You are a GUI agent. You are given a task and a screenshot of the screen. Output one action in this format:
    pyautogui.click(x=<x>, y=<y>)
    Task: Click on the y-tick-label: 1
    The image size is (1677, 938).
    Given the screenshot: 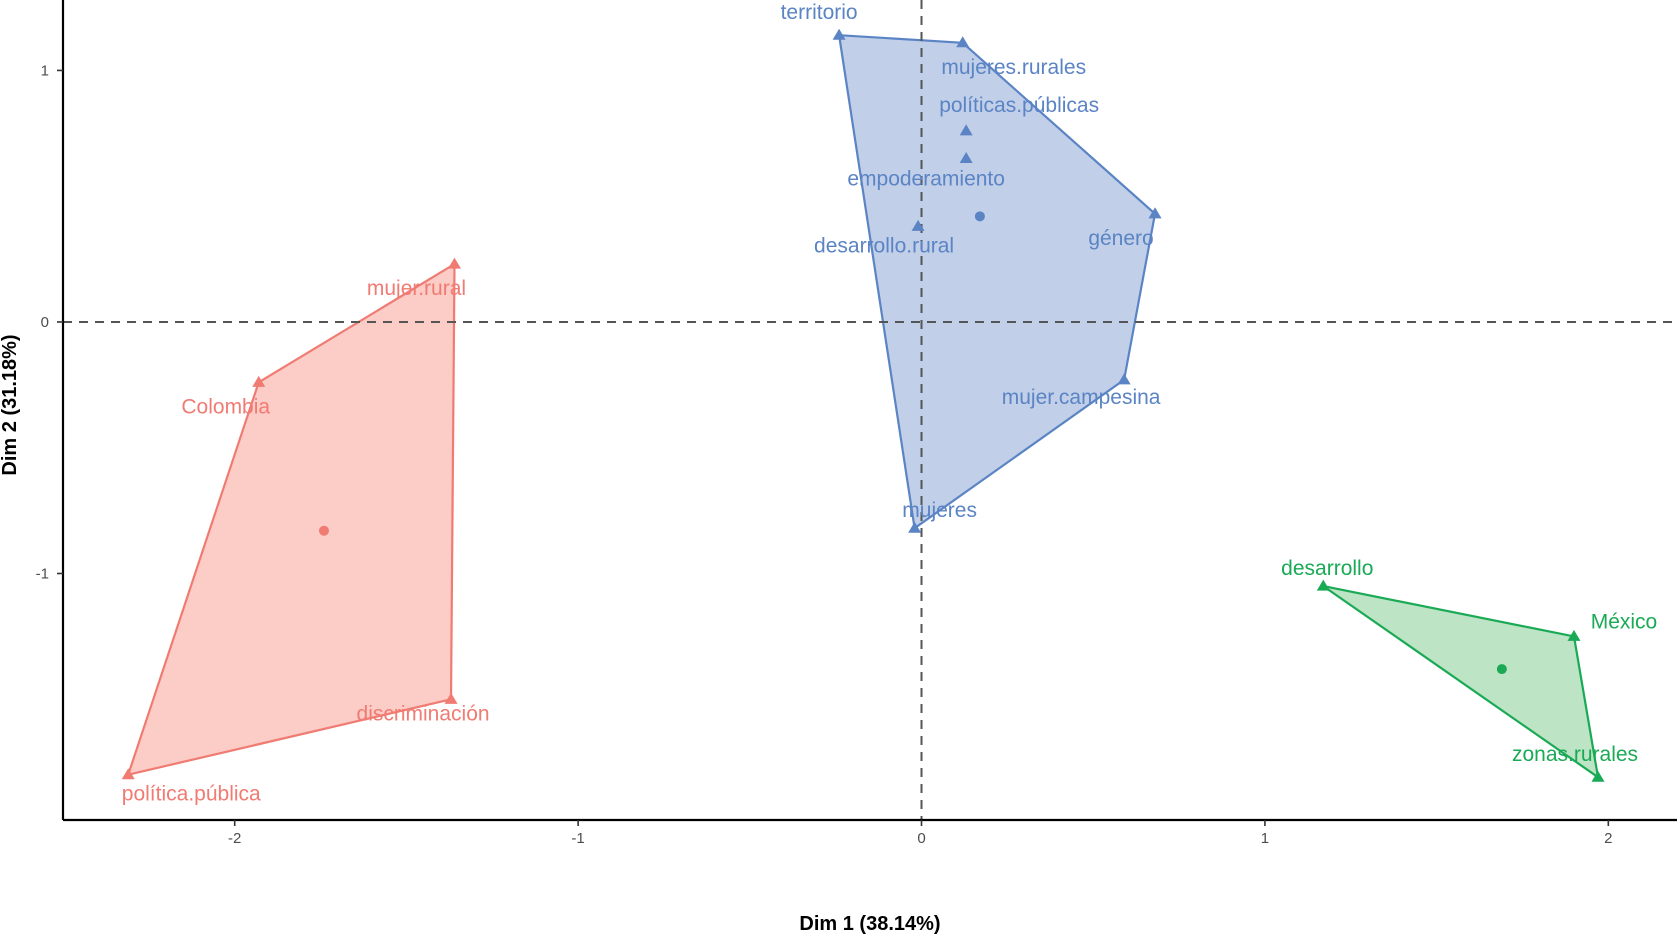 What is the action you would take?
    pyautogui.click(x=45, y=70)
    